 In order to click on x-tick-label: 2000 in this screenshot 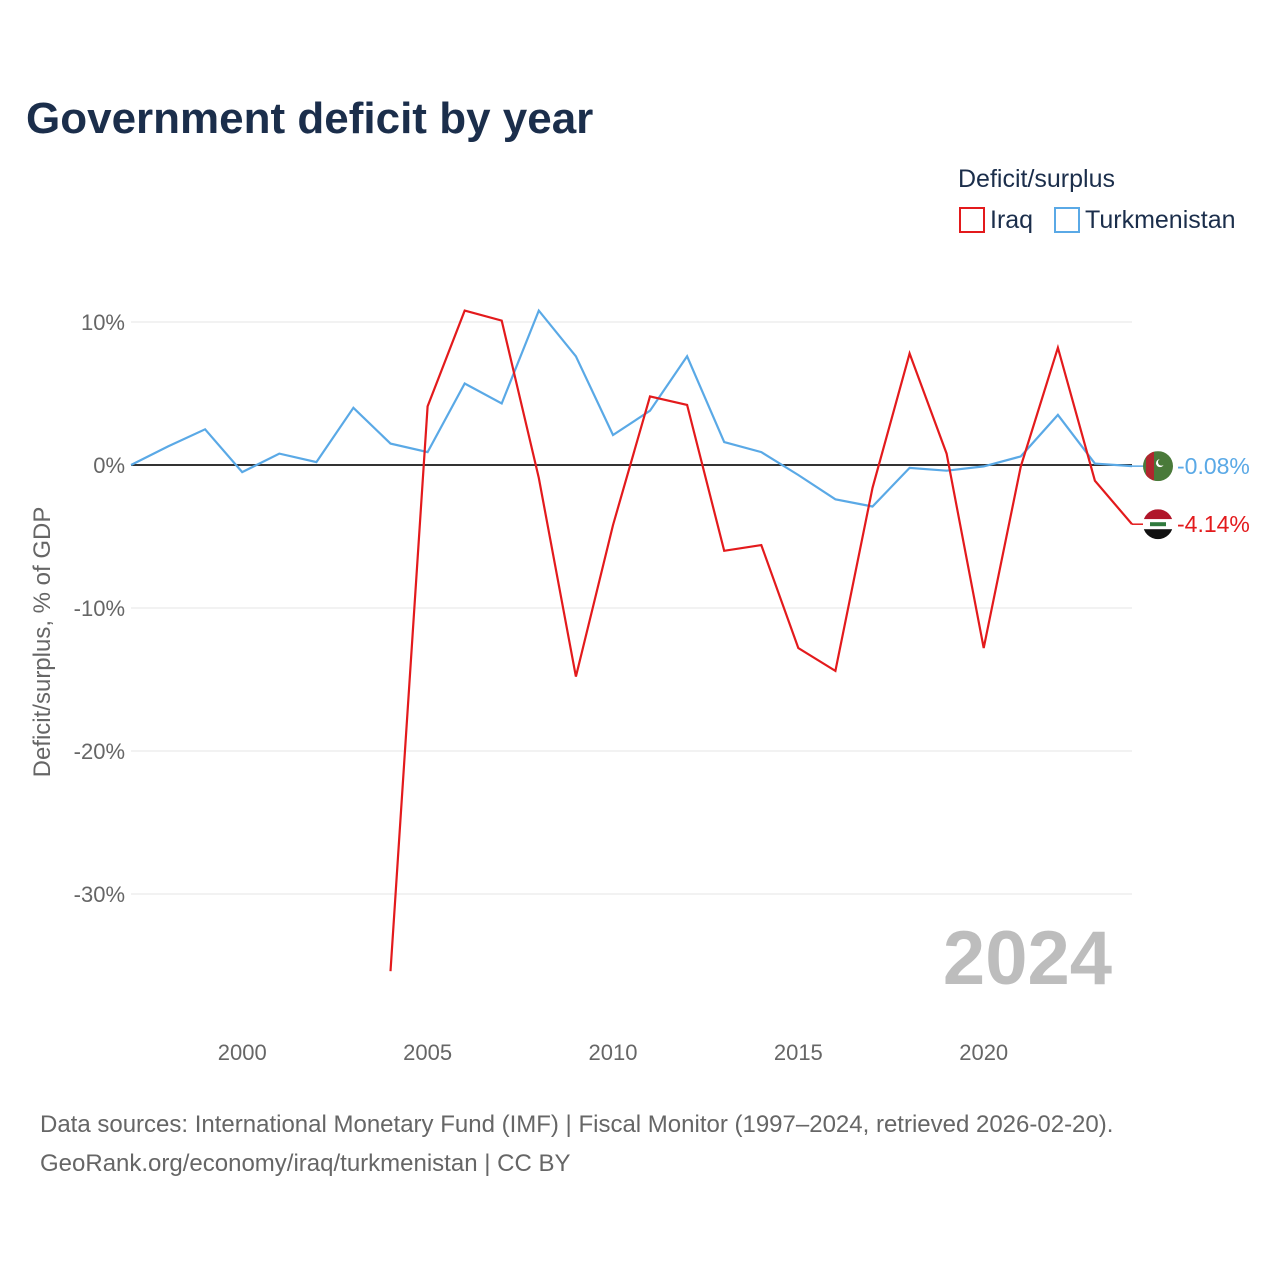, I will do `click(242, 1052)`.